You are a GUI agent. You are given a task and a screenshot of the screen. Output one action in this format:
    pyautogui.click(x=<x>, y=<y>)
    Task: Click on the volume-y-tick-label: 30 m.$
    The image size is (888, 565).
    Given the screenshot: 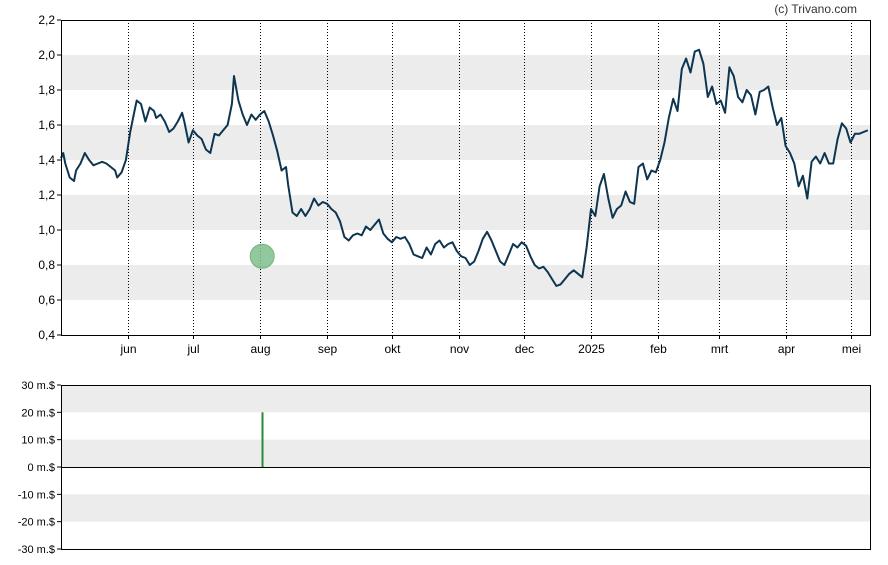 What is the action you would take?
    pyautogui.click(x=38, y=386)
    